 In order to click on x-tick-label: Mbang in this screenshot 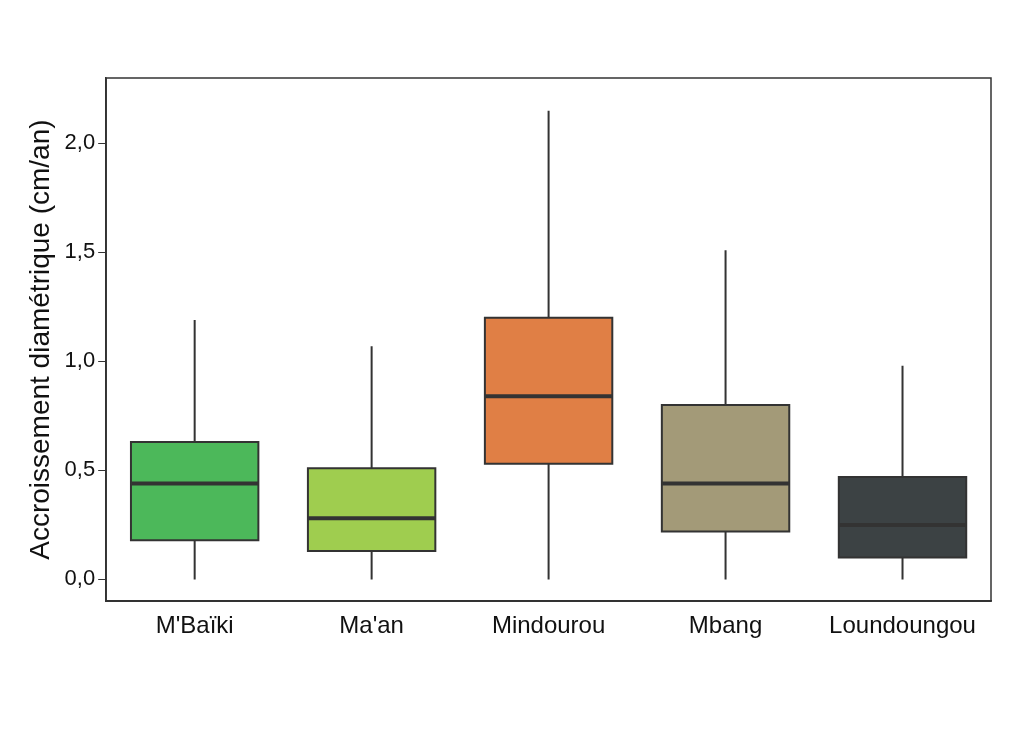, I will do `click(725, 625)`.